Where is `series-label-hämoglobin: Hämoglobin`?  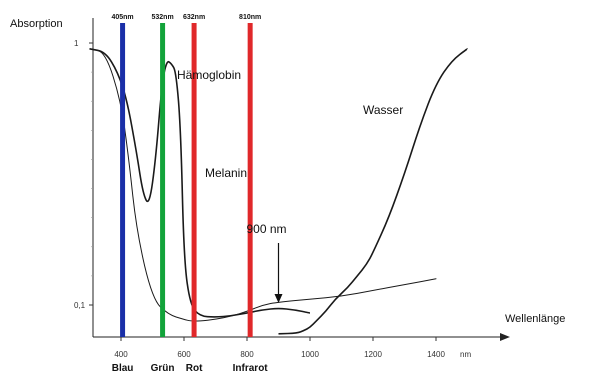
series-label-hämoglobin: Hämoglobin is located at coordinates (209, 75).